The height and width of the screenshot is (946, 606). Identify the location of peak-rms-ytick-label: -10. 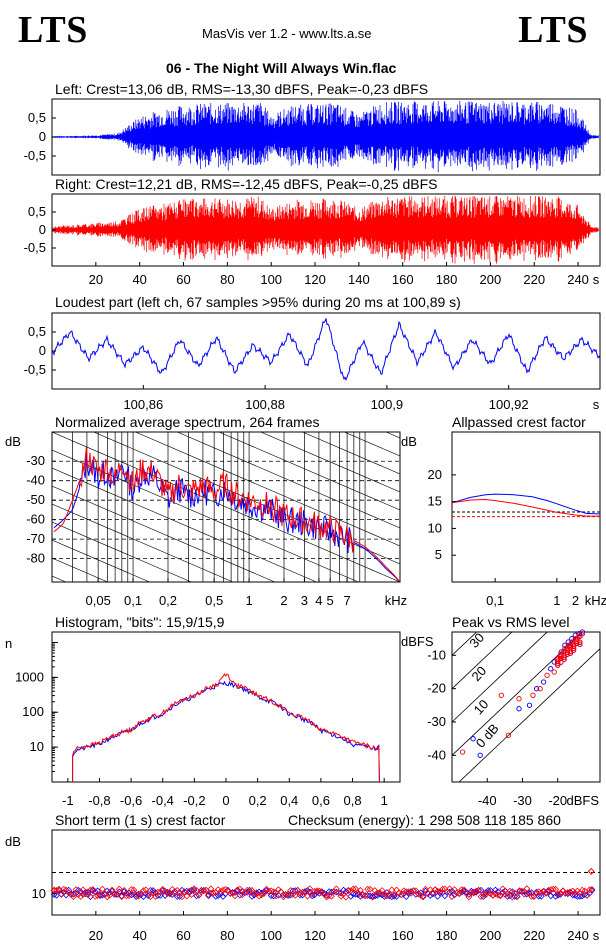
(436, 654).